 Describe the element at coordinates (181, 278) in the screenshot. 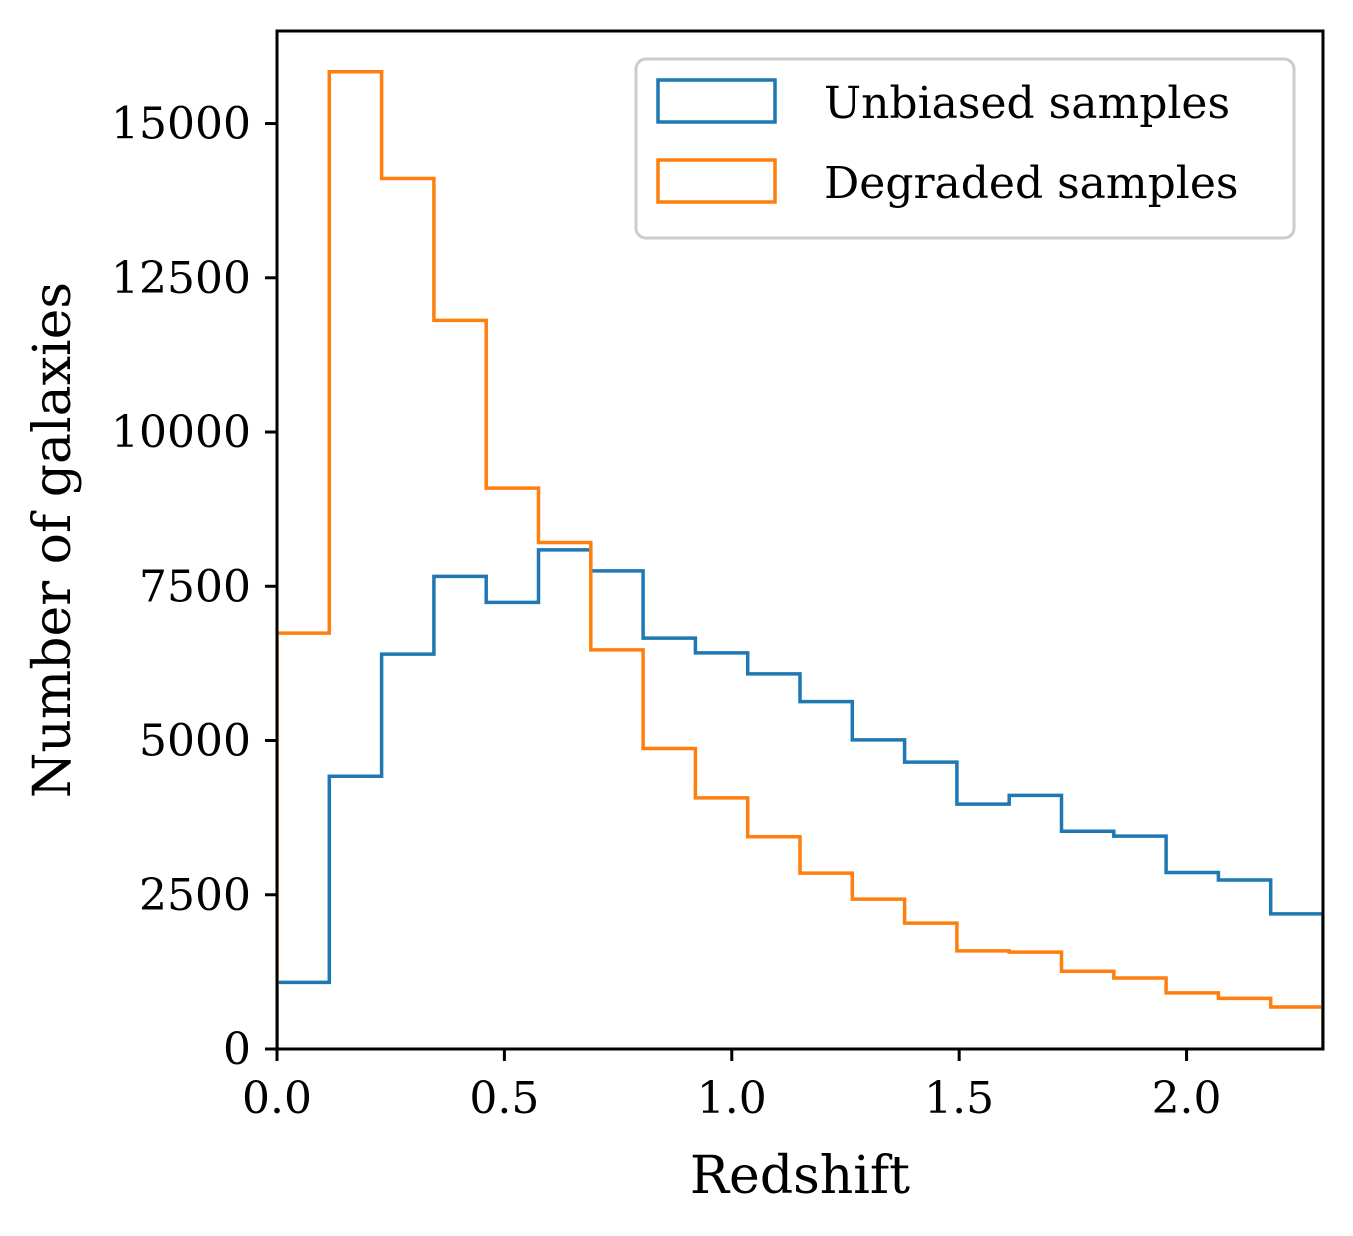

I see `y-tick-label: 12500` at that location.